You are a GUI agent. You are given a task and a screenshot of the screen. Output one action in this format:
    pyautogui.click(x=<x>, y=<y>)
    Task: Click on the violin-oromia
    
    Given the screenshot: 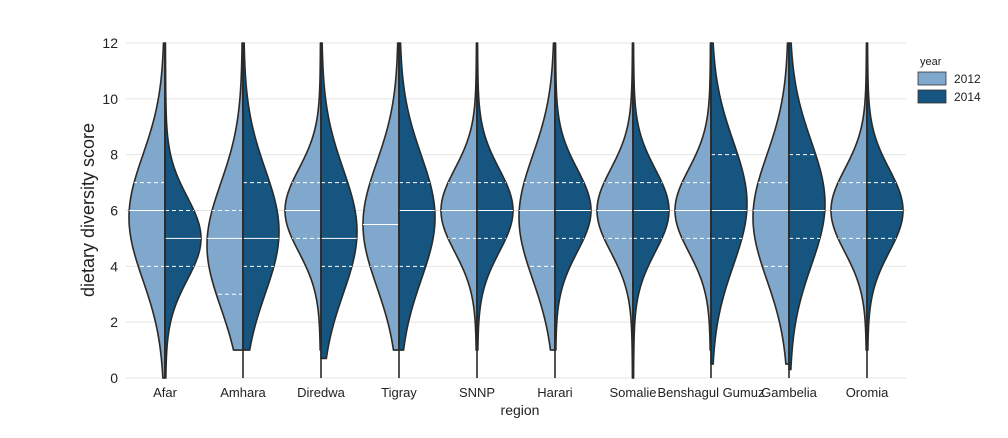 What is the action you would take?
    pyautogui.click(x=867, y=210)
    